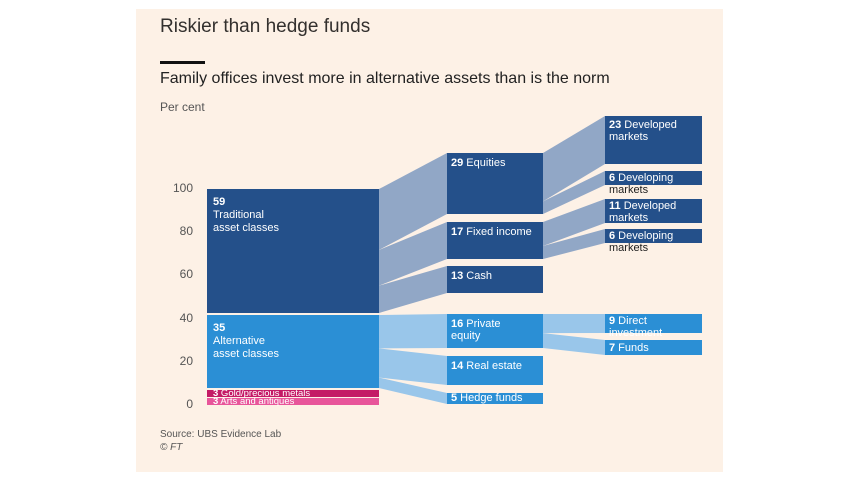 This screenshot has width=861, height=483. I want to click on title-rule, so click(182, 62).